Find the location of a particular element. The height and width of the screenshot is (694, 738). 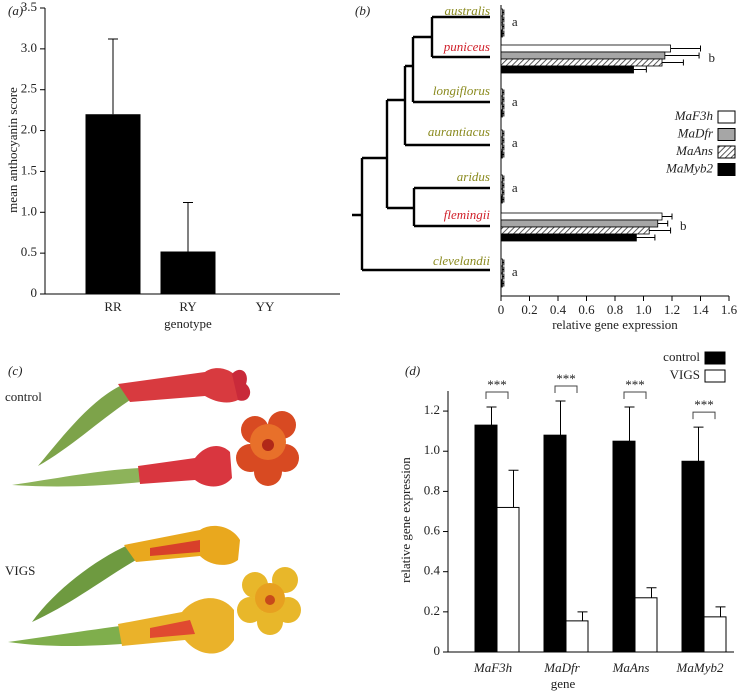

y-tick-label: 0 is located at coordinates (34, 292).